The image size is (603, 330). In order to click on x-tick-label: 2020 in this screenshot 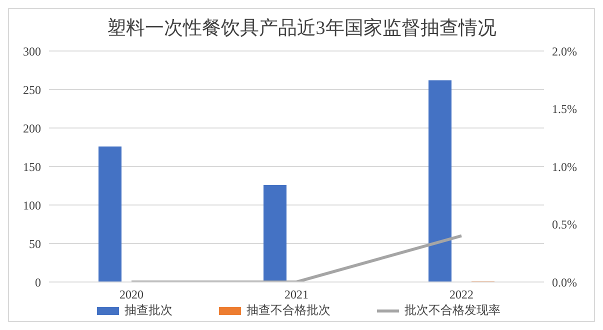, I will do `click(132, 295)`.